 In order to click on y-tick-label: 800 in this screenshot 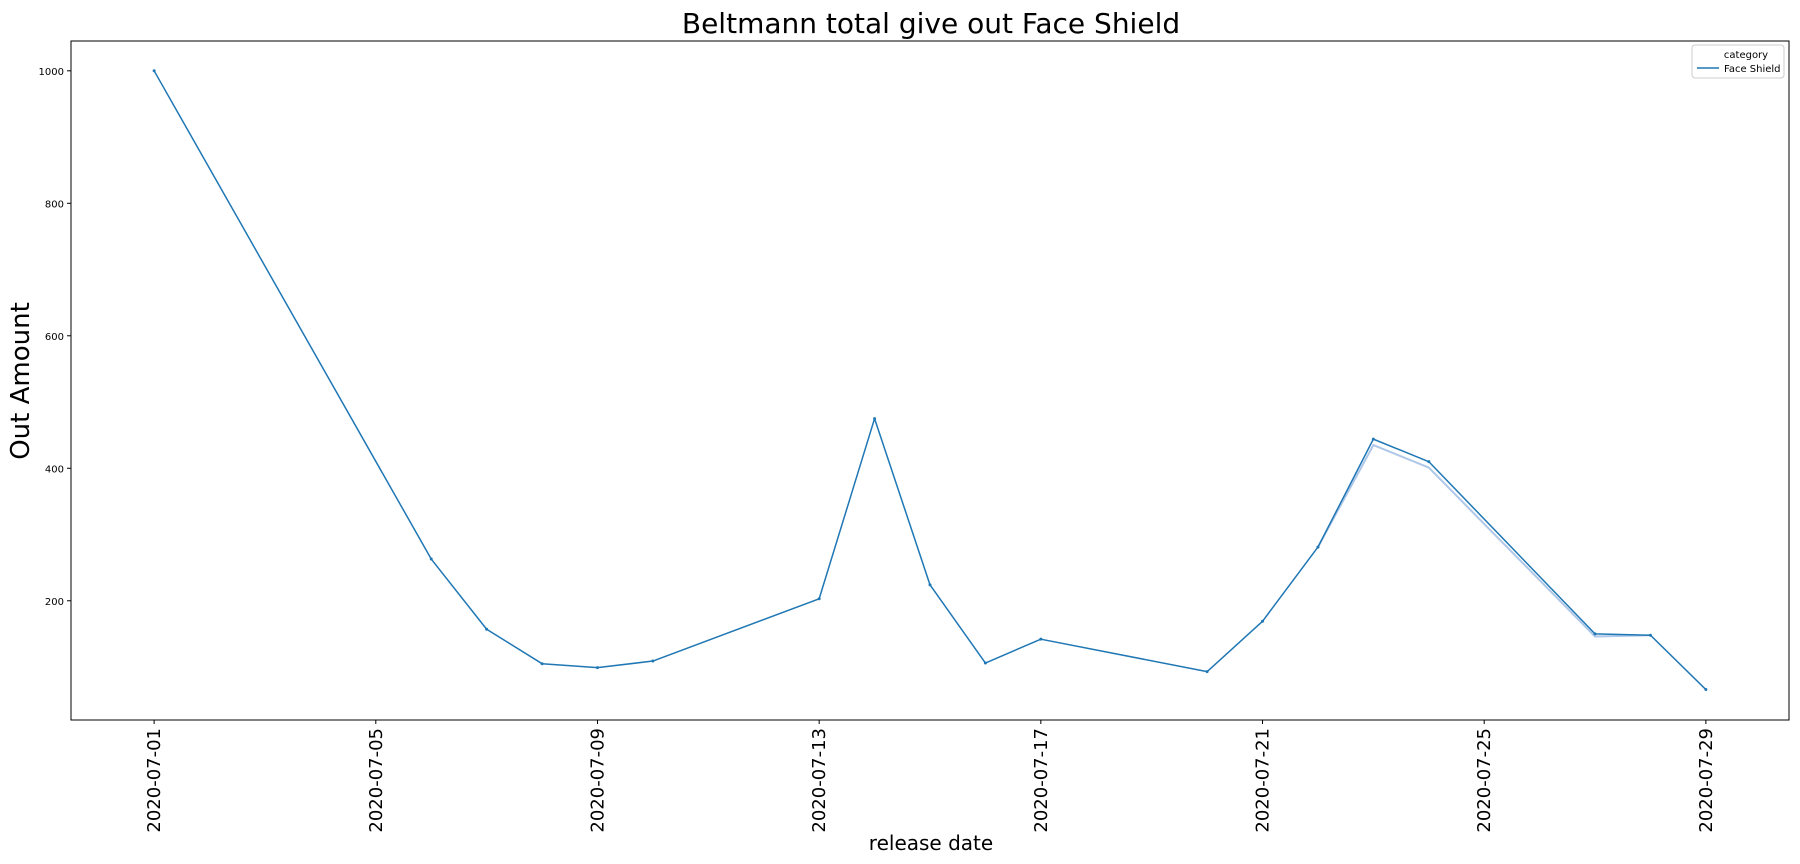, I will do `click(54, 204)`.